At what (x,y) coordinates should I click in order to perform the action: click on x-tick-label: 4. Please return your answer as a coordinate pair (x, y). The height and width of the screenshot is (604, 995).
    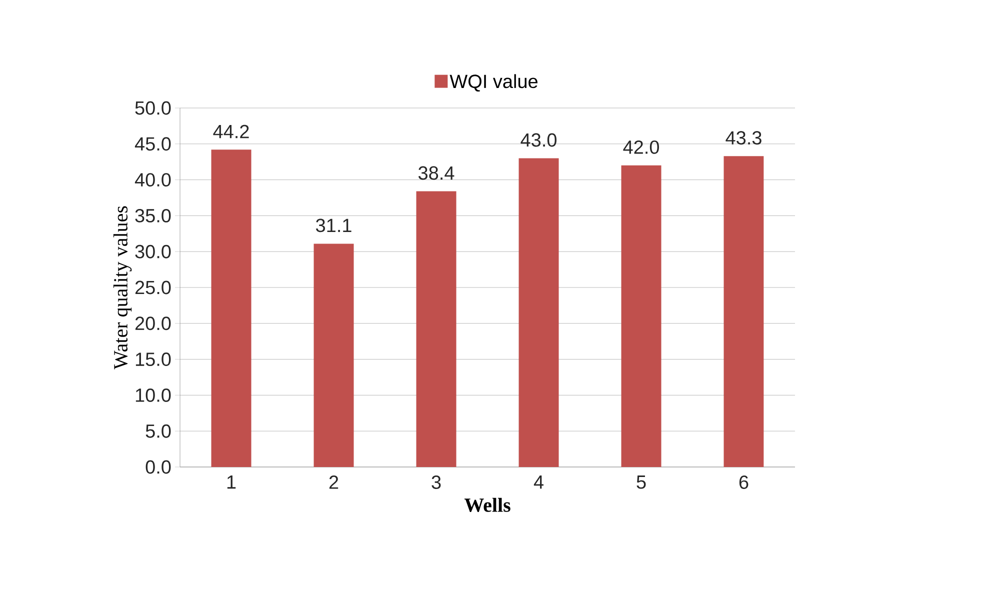
    Looking at the image, I should click on (539, 482).